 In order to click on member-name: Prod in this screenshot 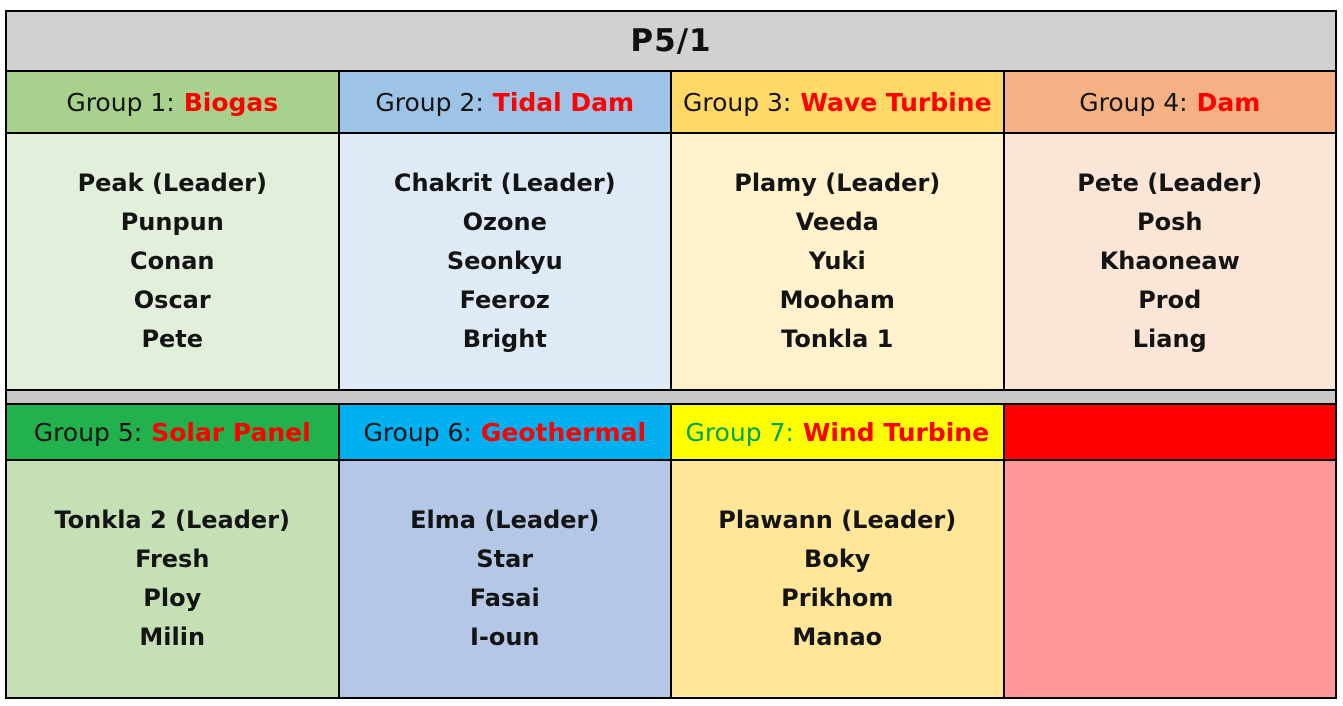, I will do `click(1170, 300)`.